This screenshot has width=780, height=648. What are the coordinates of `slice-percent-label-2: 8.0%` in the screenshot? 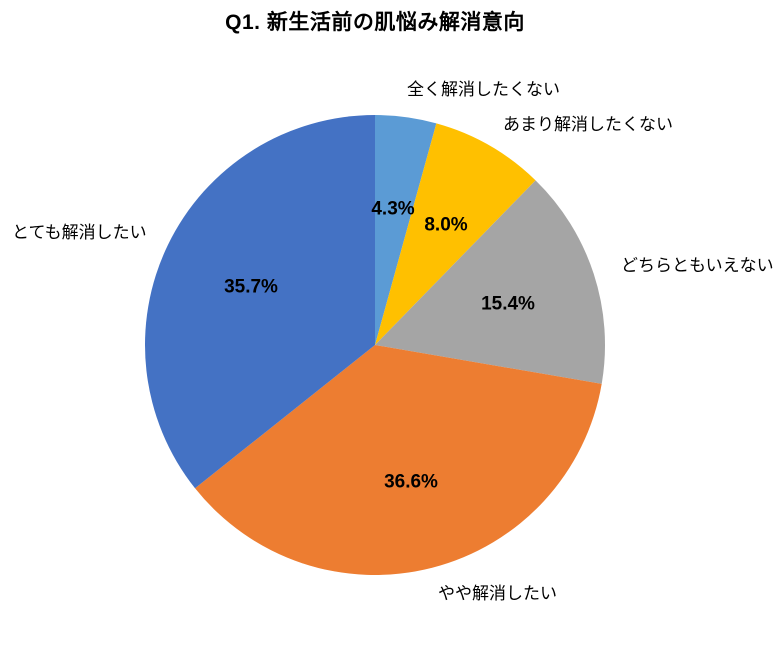 It's located at (446, 225).